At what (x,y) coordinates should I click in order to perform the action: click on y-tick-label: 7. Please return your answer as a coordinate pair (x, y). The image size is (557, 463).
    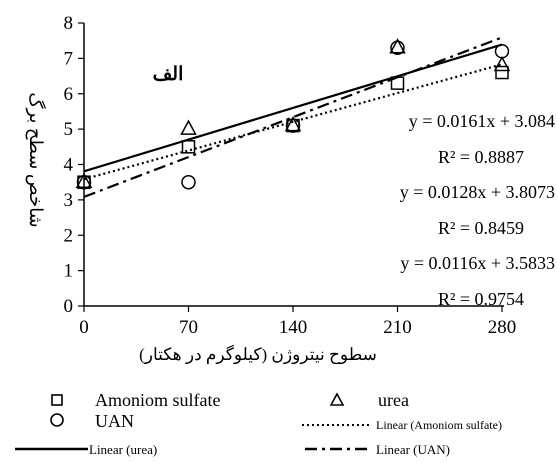
    Looking at the image, I should click on (69, 58).